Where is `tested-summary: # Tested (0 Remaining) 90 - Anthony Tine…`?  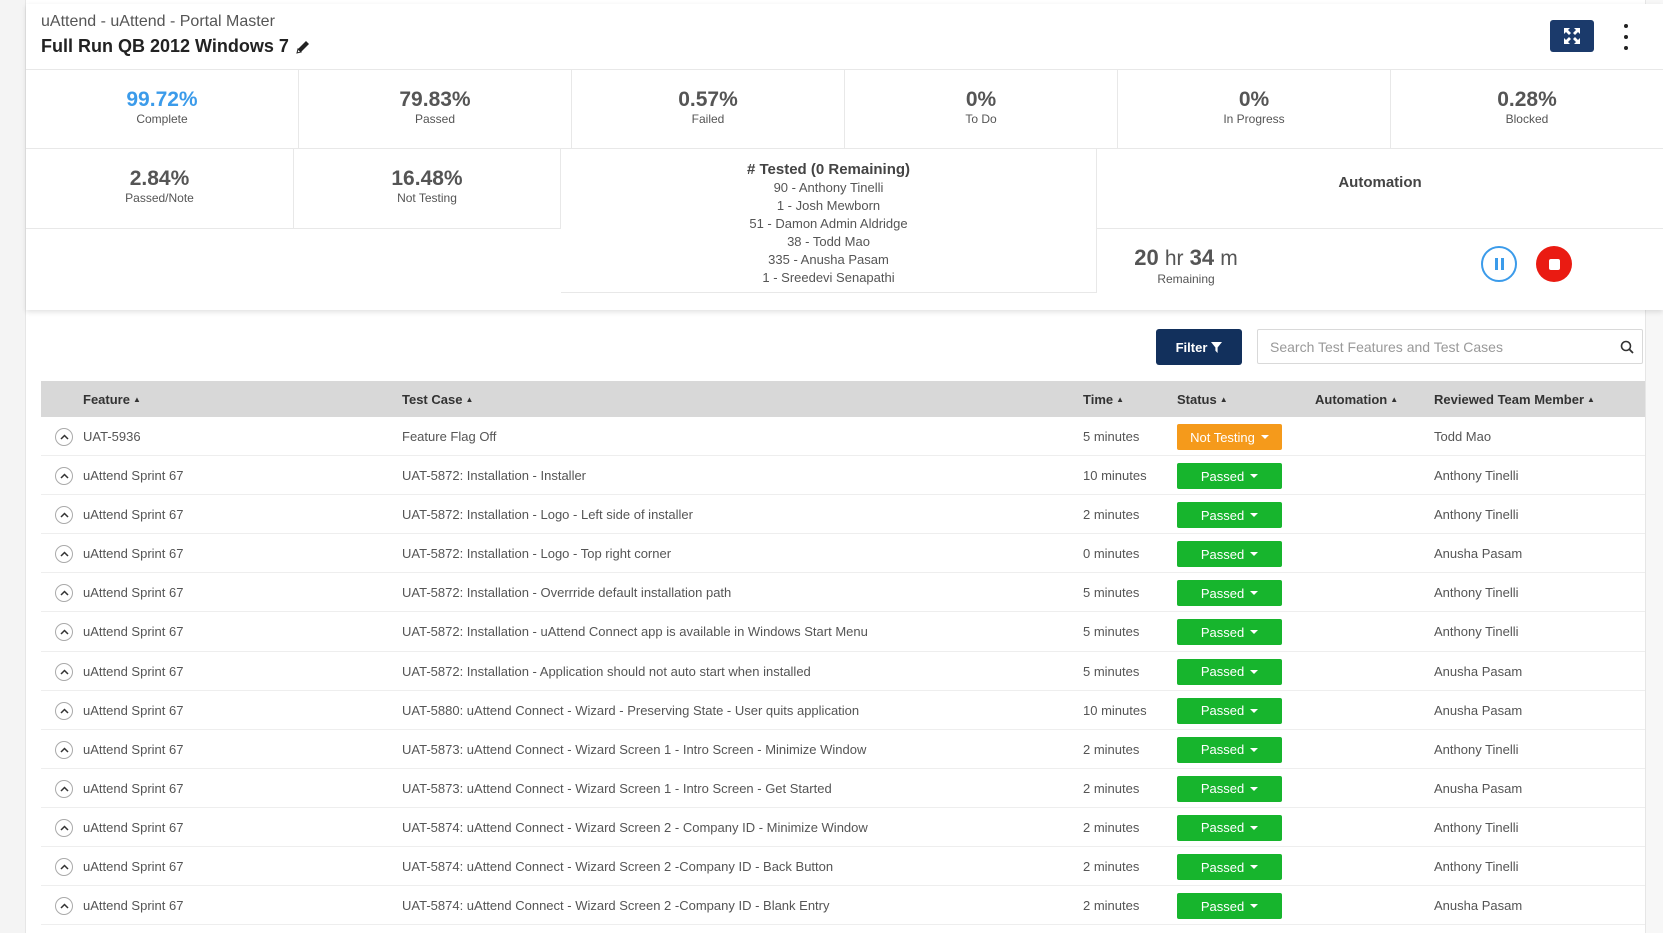 tested-summary: # Tested (0 Remaining) 90 - Anthony Tine… is located at coordinates (829, 221).